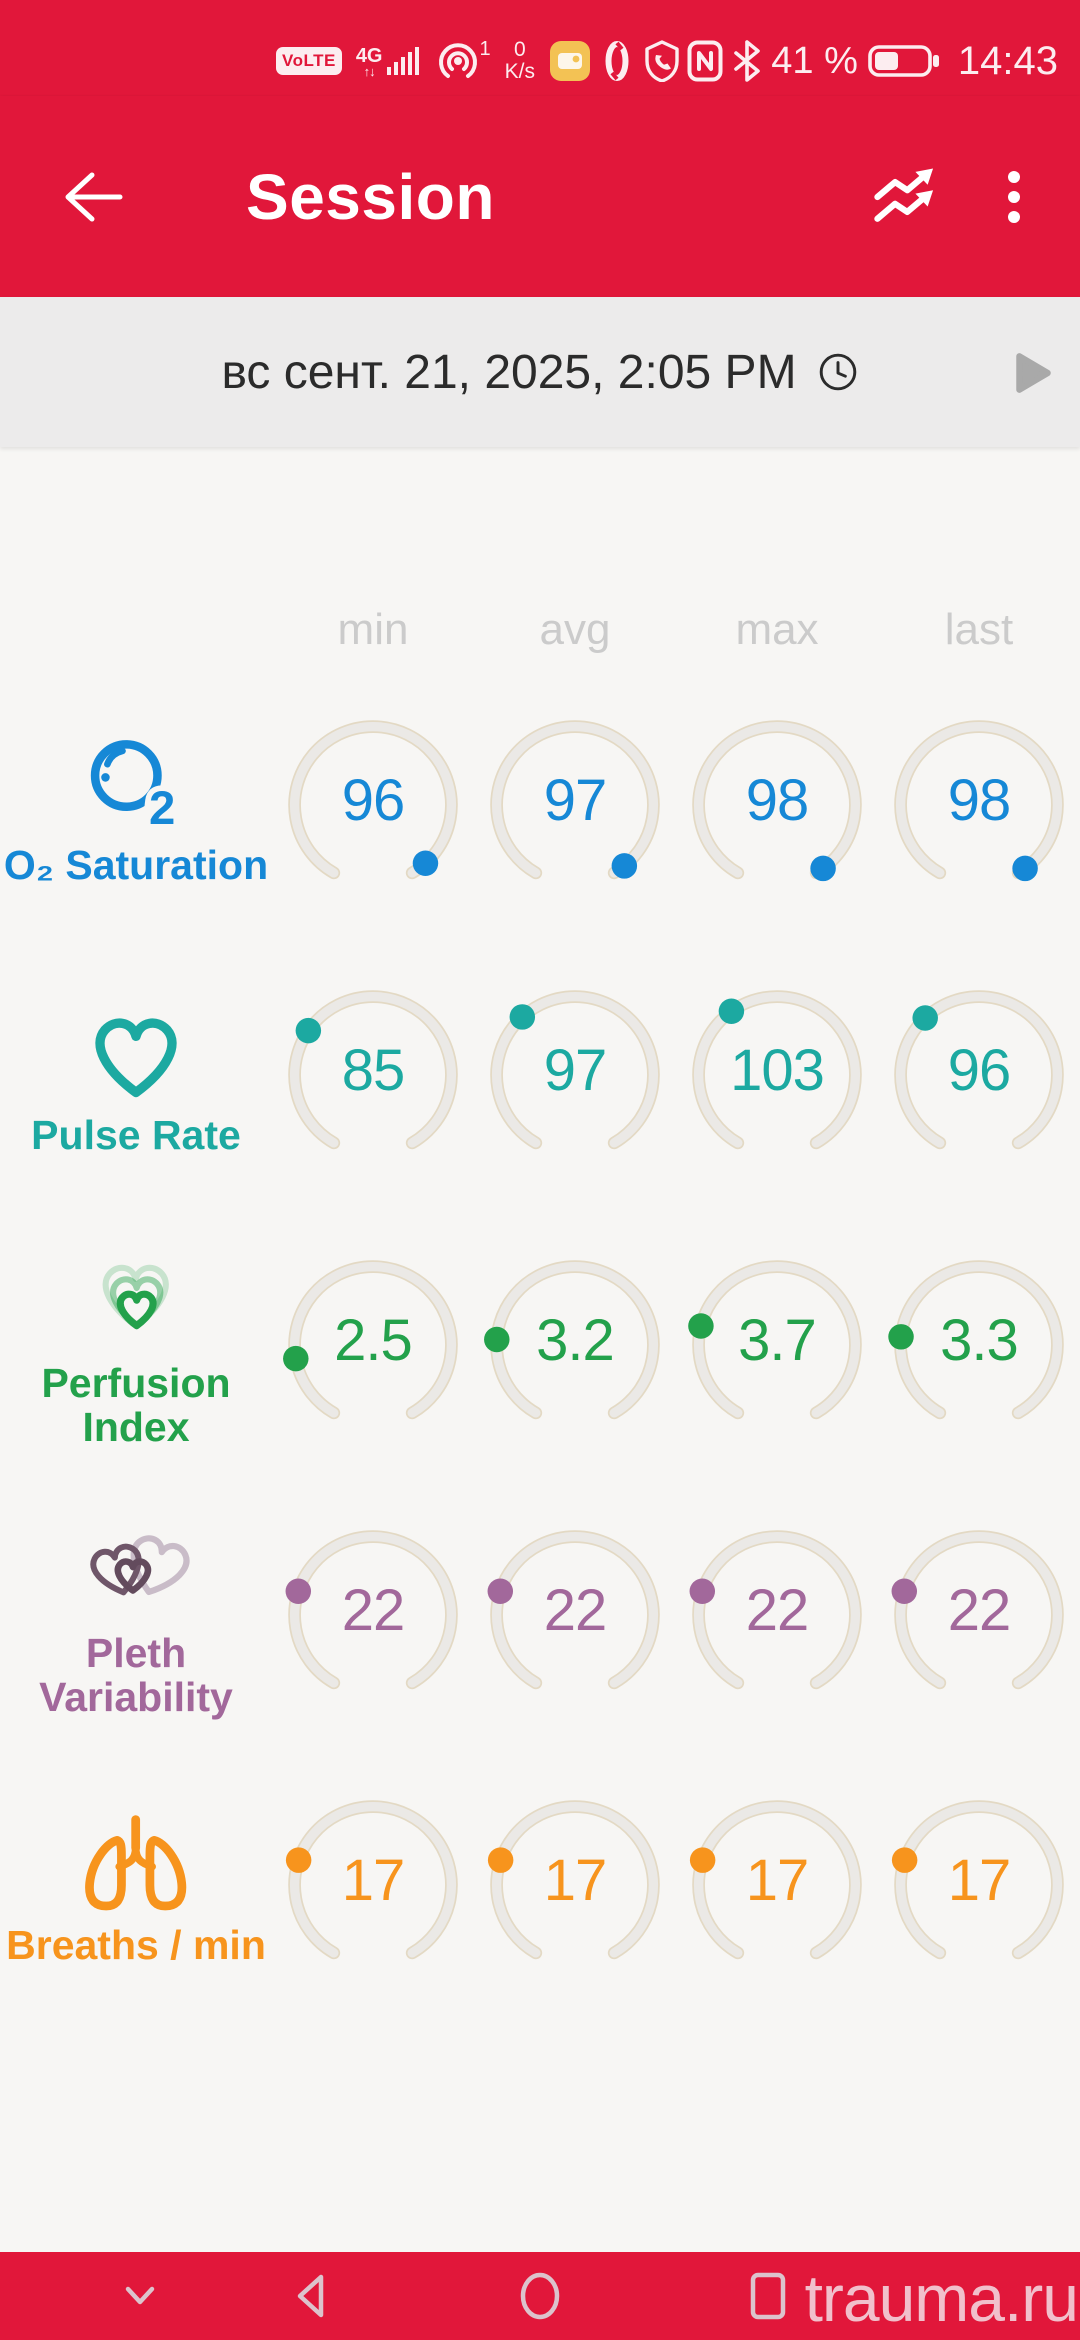 The height and width of the screenshot is (2340, 1080). I want to click on perfusion-index-icon, so click(135, 1303).